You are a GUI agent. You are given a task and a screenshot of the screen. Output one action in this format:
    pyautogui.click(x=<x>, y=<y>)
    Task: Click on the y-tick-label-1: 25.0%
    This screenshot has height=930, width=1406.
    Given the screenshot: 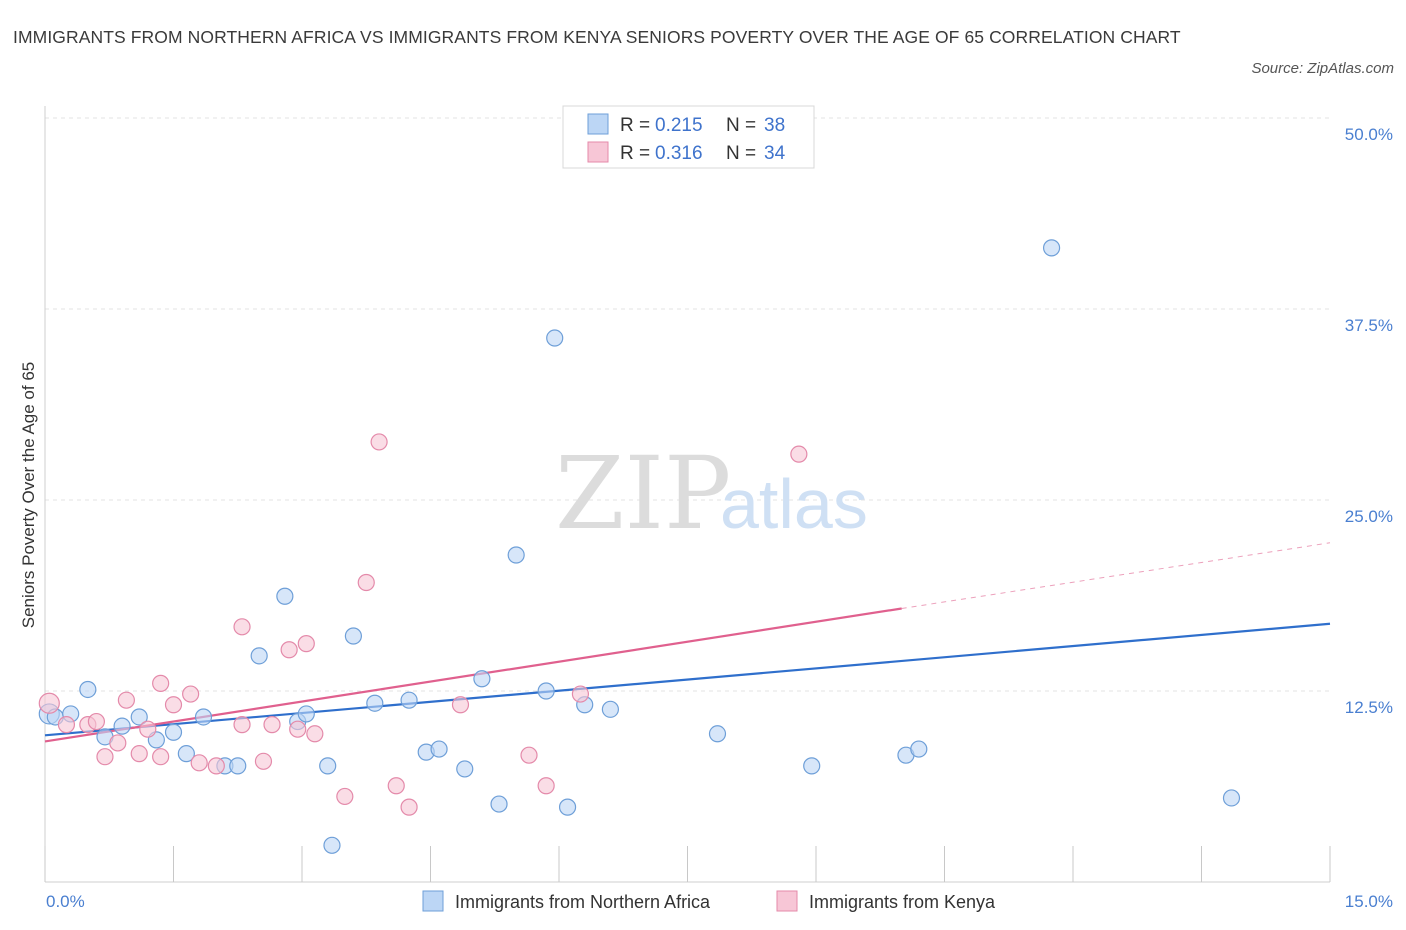 What is the action you would take?
    pyautogui.click(x=1369, y=516)
    